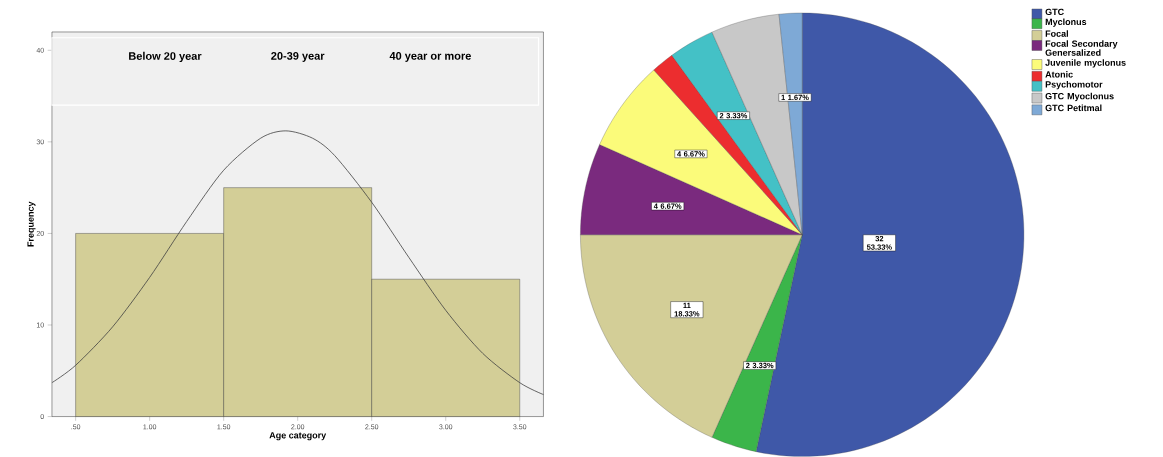 This screenshot has height=457, width=1163. Describe the element at coordinates (298, 57) in the screenshot. I see `annotation: 20-39 year` at that location.